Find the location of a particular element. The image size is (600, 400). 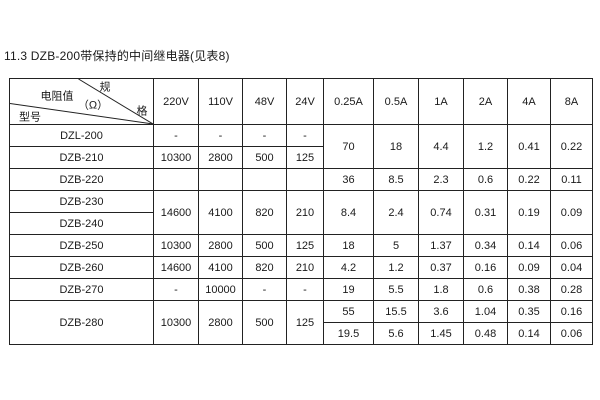

column-header: 1A is located at coordinates (441, 101).